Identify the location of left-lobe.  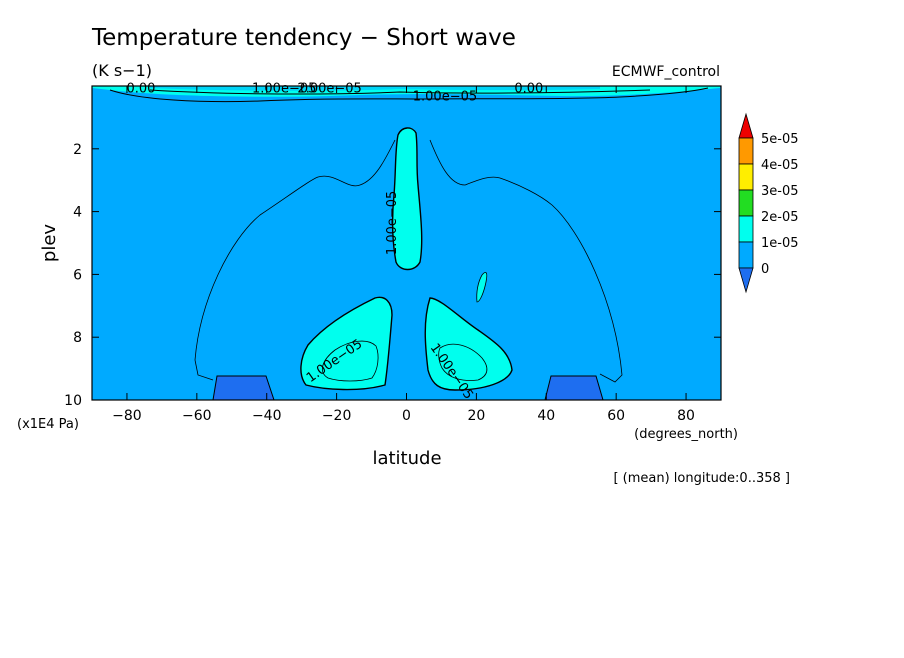
(346, 343).